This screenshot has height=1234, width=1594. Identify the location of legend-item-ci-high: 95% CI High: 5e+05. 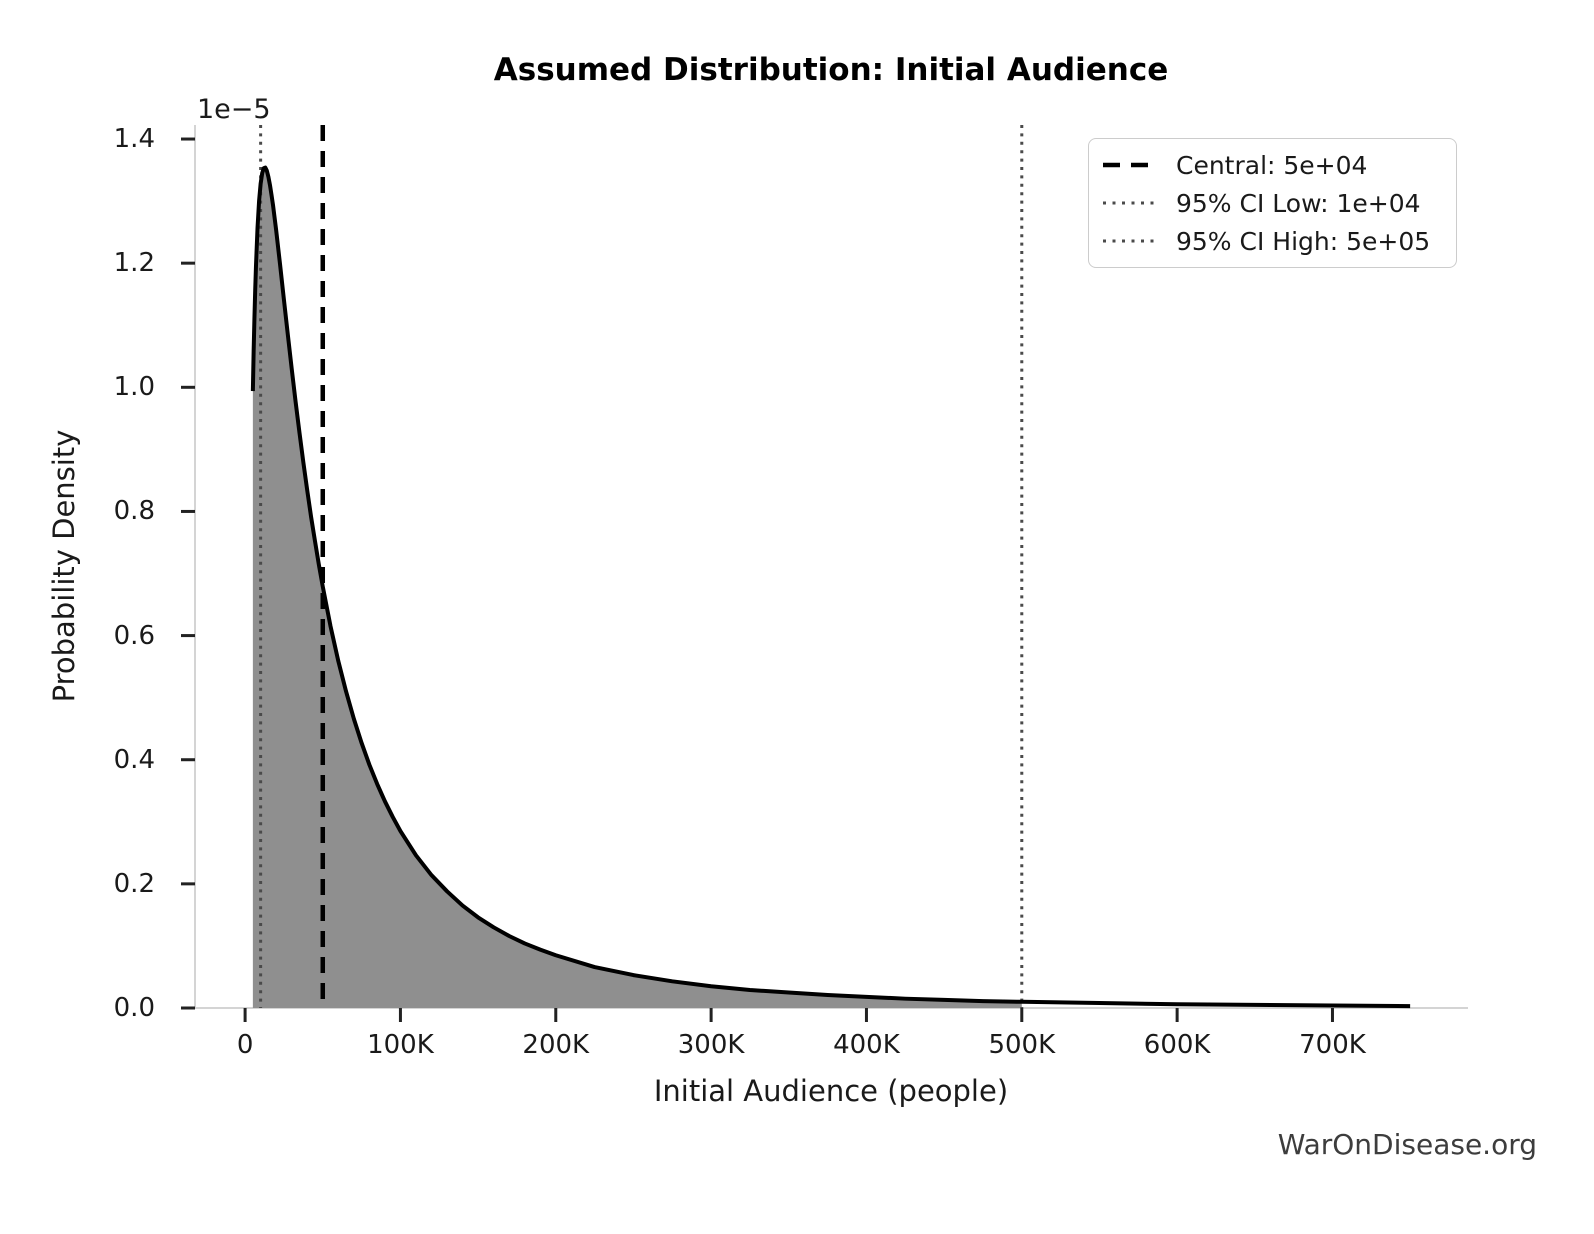
(1272, 241).